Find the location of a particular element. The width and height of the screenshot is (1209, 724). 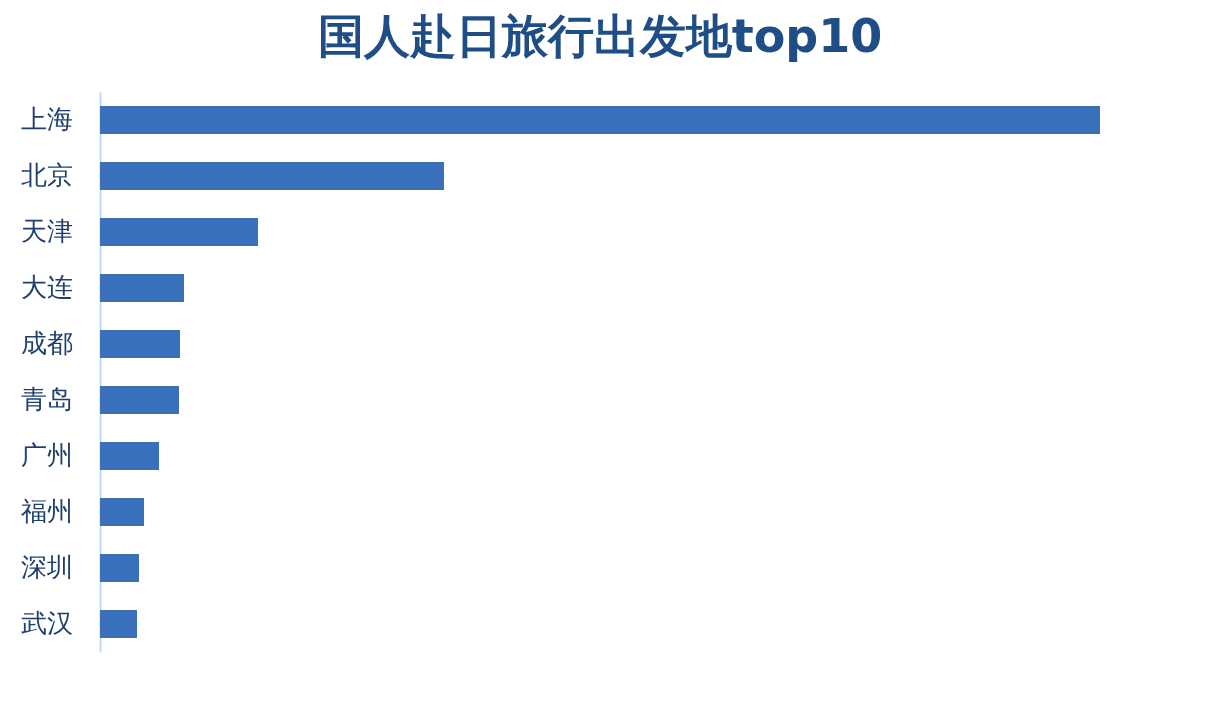

y-tick-label: 上海 is located at coordinates (46, 119).